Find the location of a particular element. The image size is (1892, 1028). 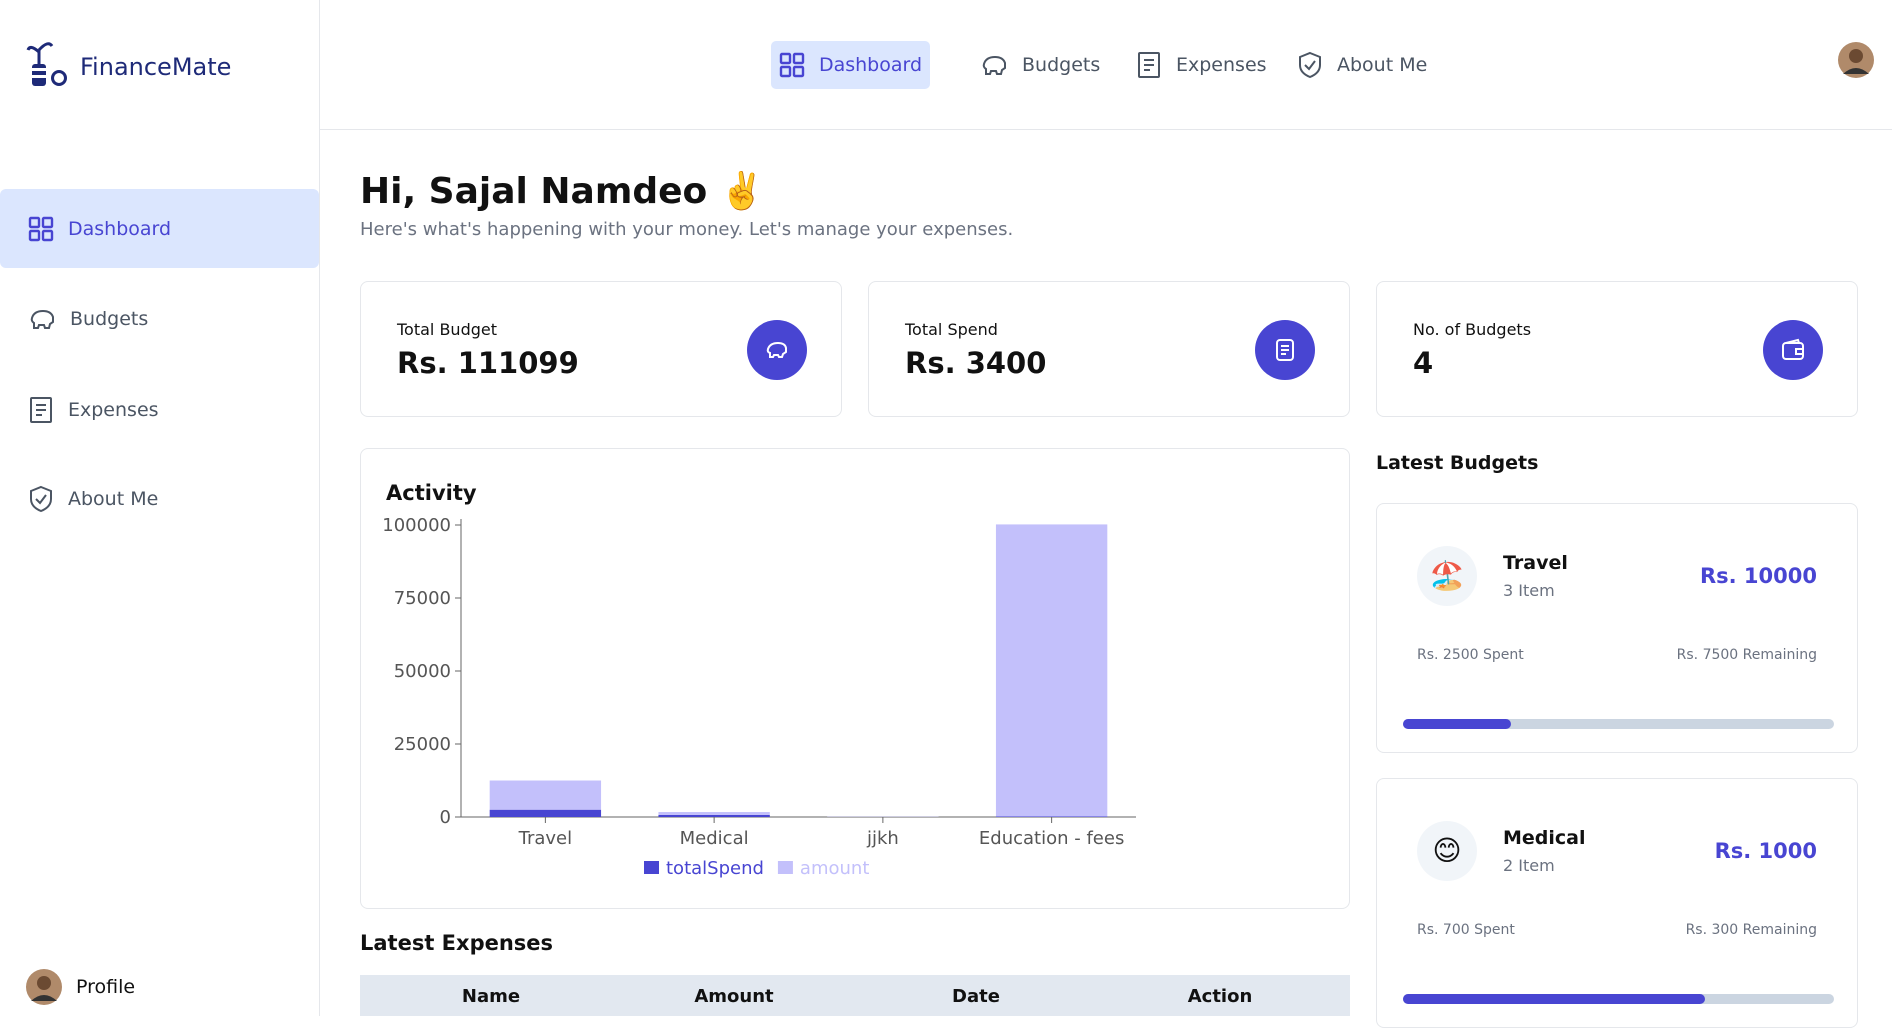

budget-items: 3 Item is located at coordinates (1529, 590).